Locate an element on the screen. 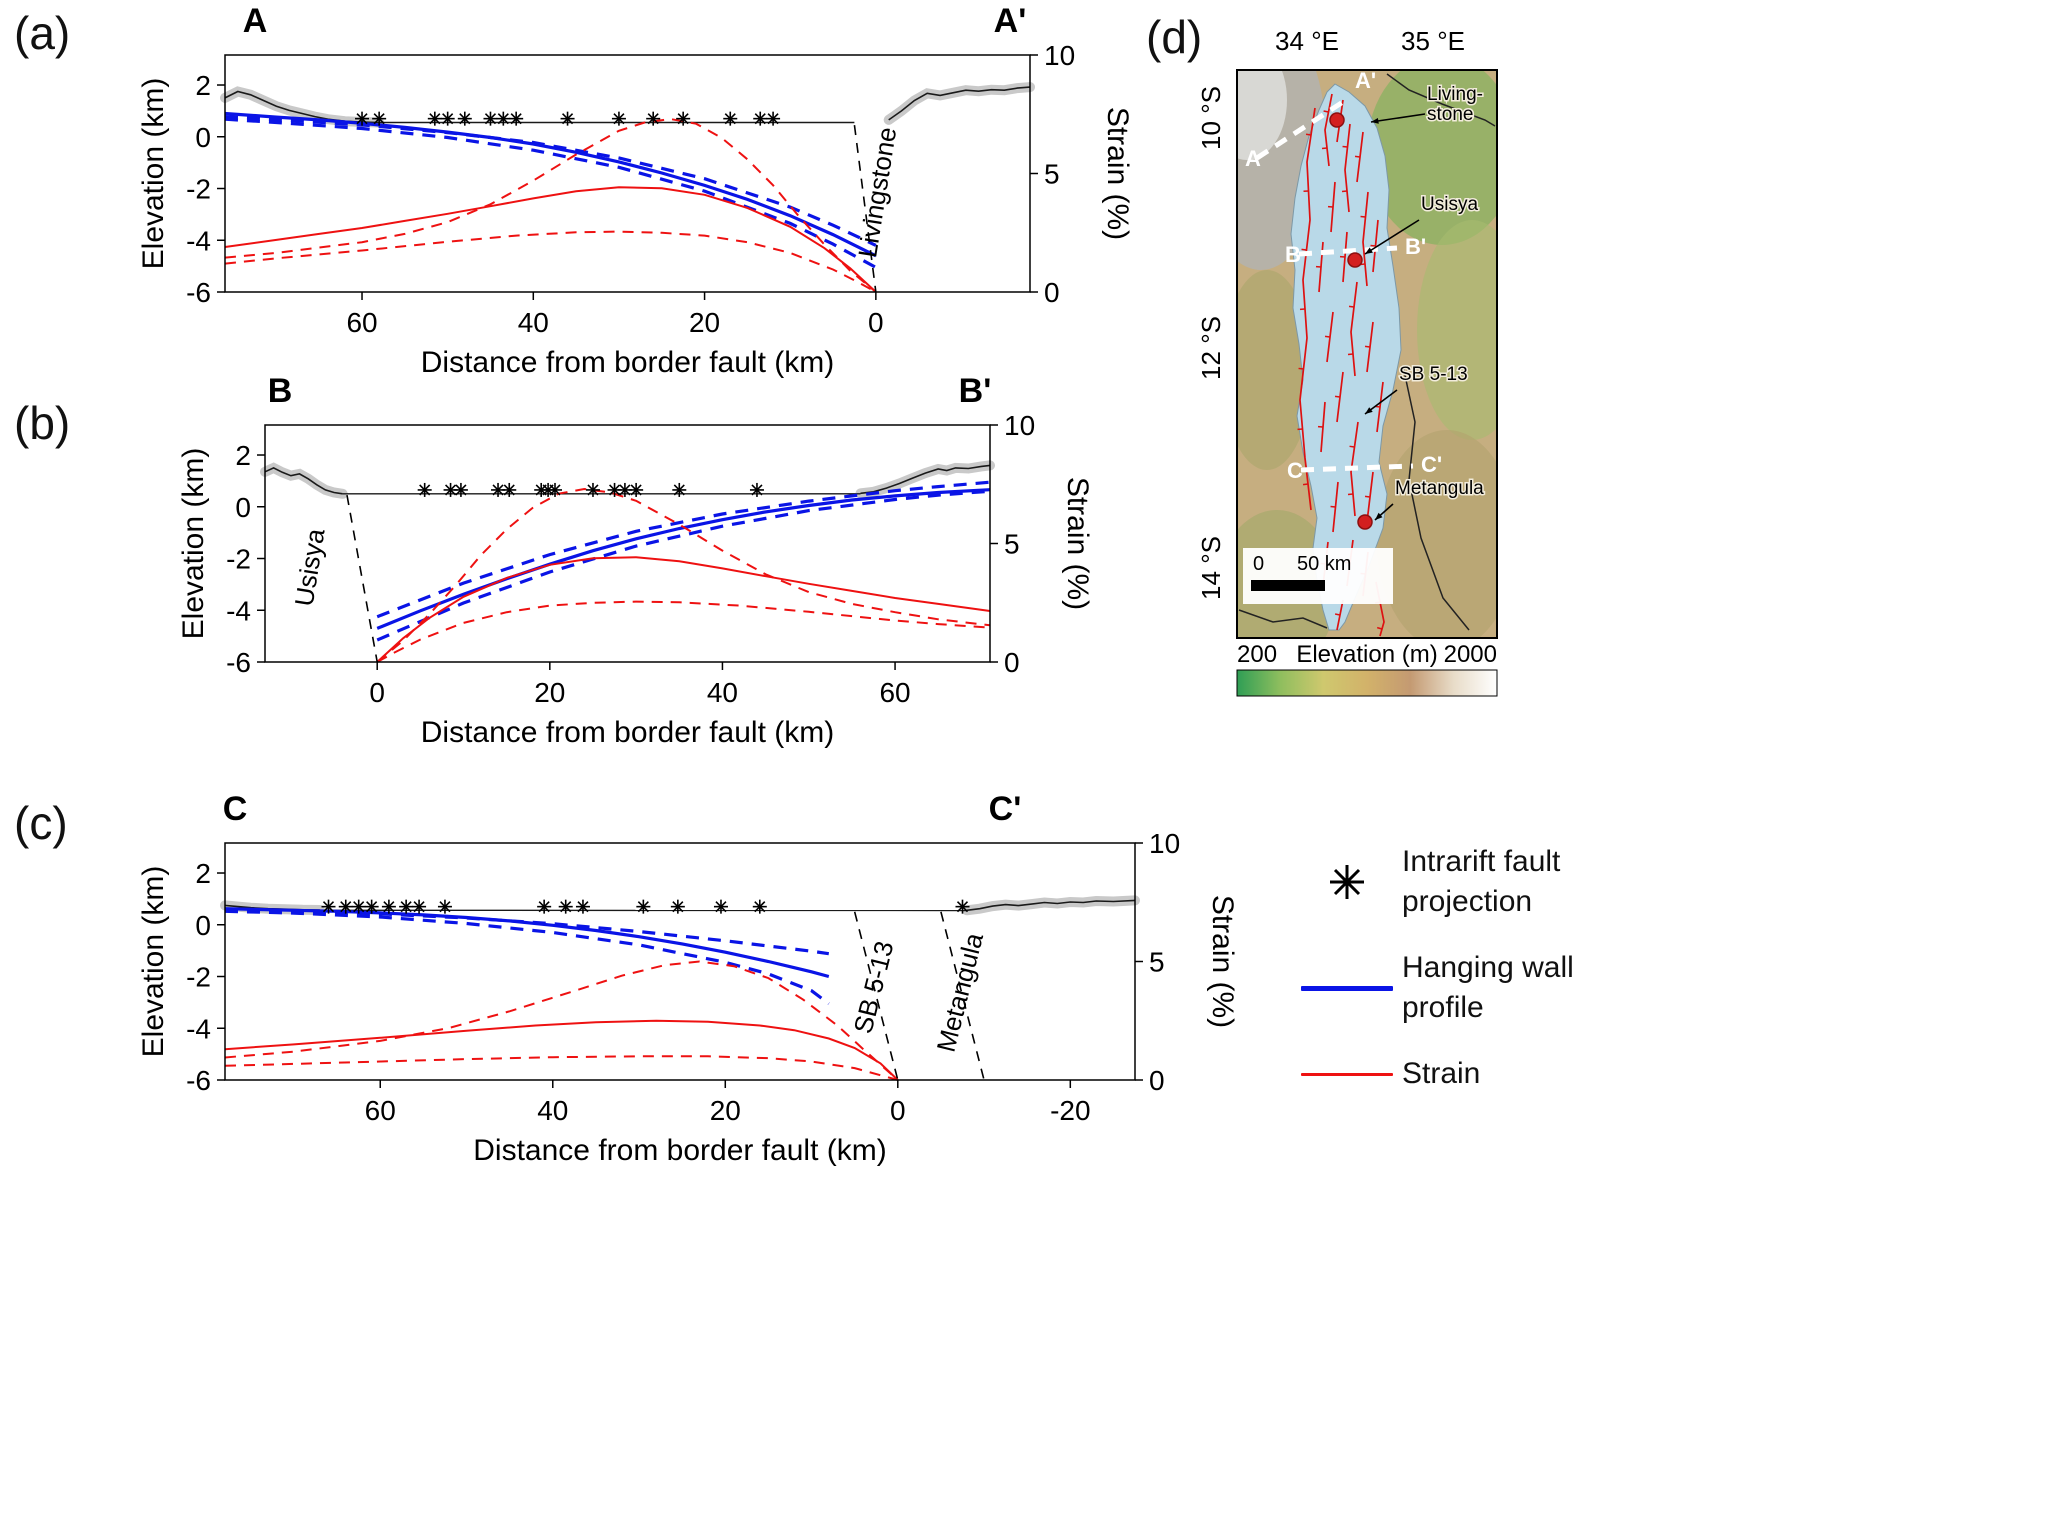  border-fault-label: Livingstone is located at coordinates (877, 192).